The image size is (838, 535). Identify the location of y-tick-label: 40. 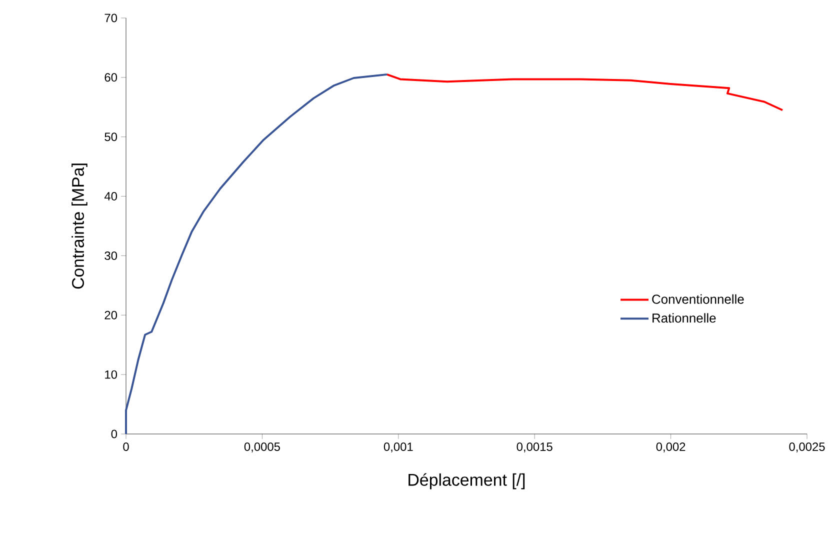
(111, 196).